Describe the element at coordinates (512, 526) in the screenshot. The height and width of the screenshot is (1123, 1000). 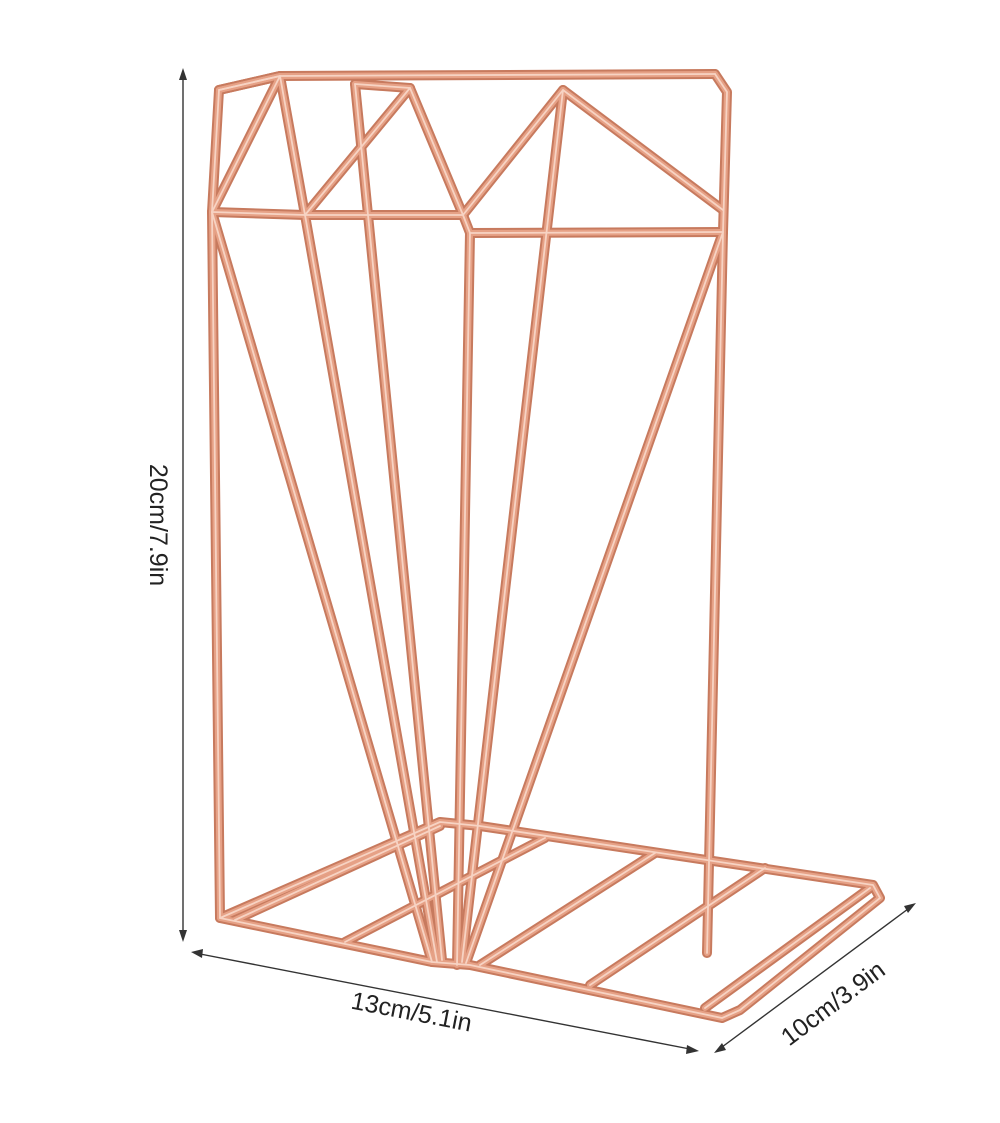
I see `wire-facet-5-highlight` at that location.